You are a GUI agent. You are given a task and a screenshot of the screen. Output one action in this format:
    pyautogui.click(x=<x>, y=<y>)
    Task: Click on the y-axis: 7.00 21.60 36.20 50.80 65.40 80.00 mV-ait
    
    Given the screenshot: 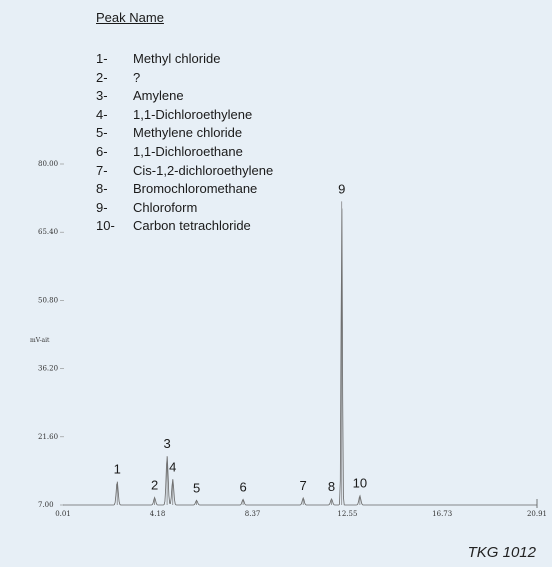 What is the action you would take?
    pyautogui.click(x=47, y=334)
    